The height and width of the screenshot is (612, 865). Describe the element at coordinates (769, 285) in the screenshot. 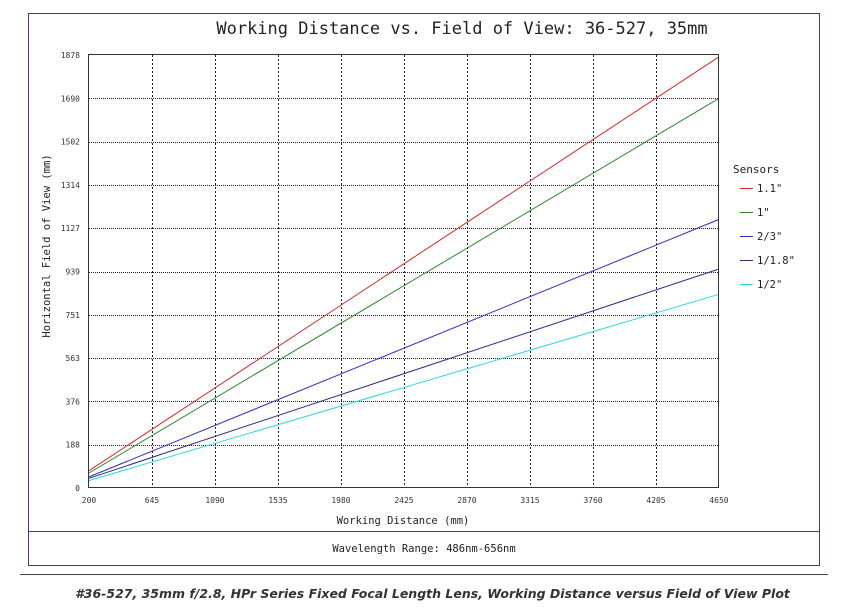

I see `legend-label: 1/2"` at that location.